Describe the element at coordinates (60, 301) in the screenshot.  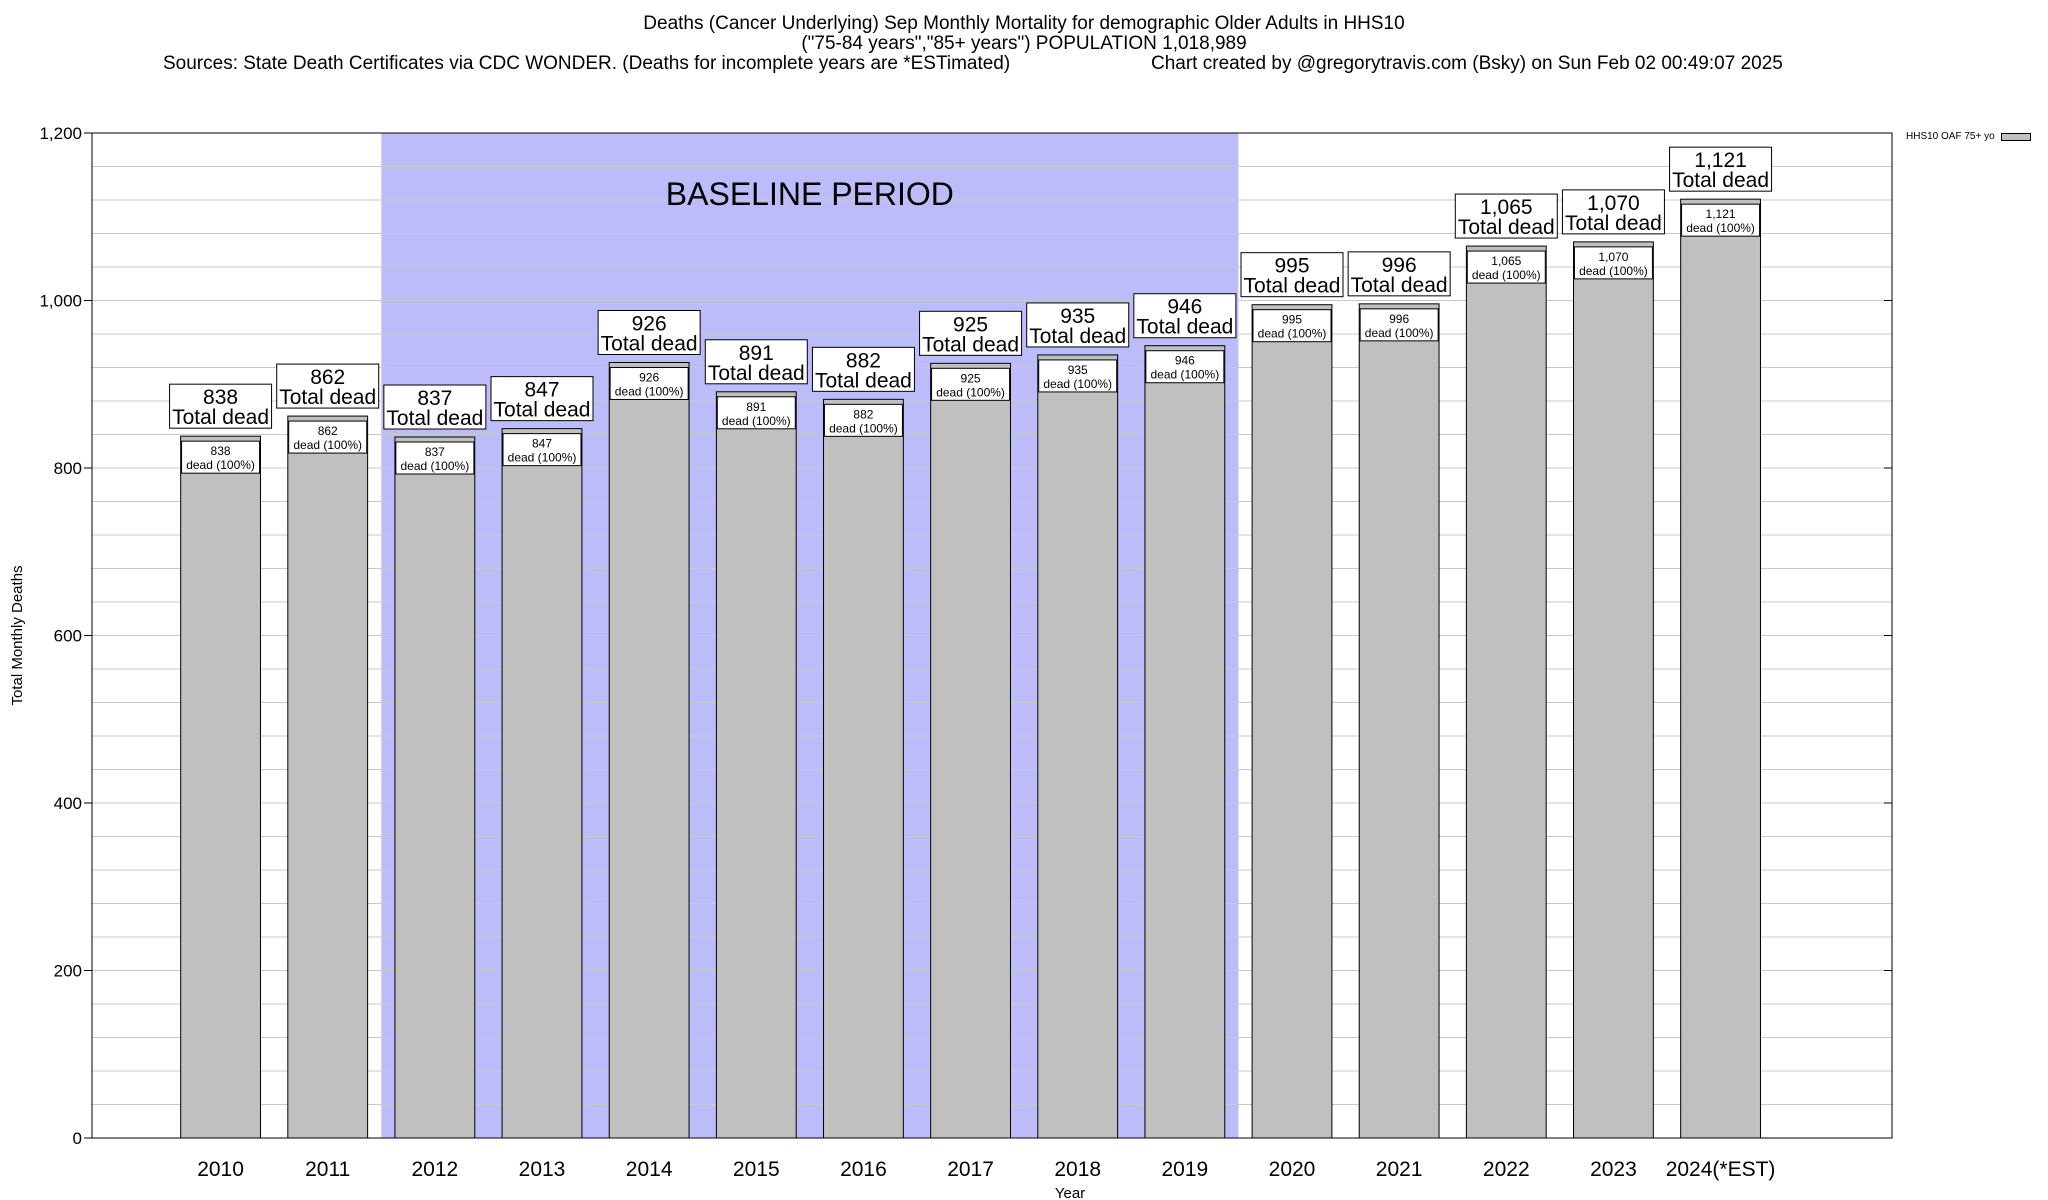
I see `y-tick-label: 1,000` at that location.